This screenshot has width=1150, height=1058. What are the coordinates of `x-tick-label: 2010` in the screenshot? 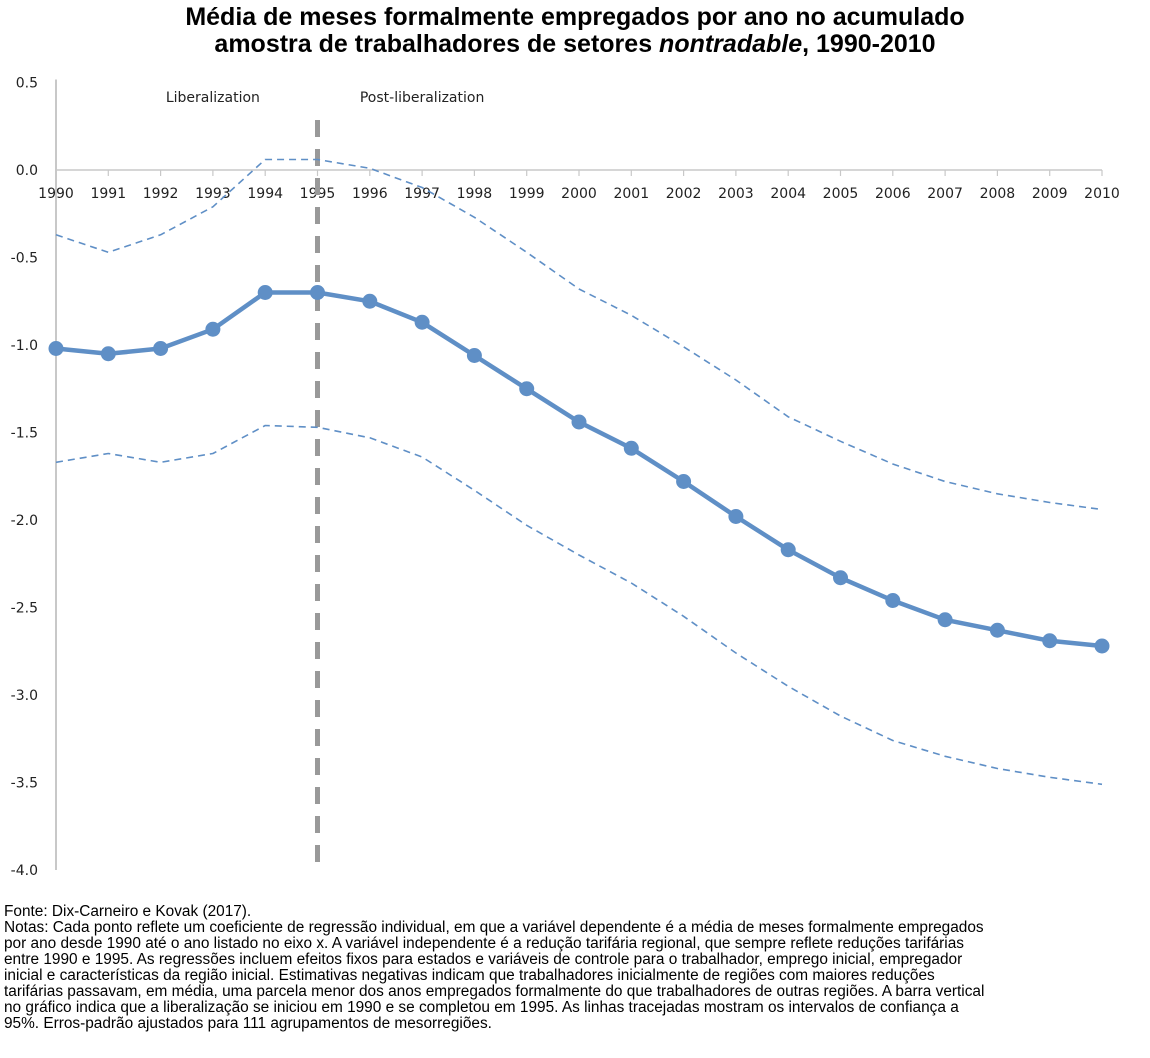 It's located at (1102, 194).